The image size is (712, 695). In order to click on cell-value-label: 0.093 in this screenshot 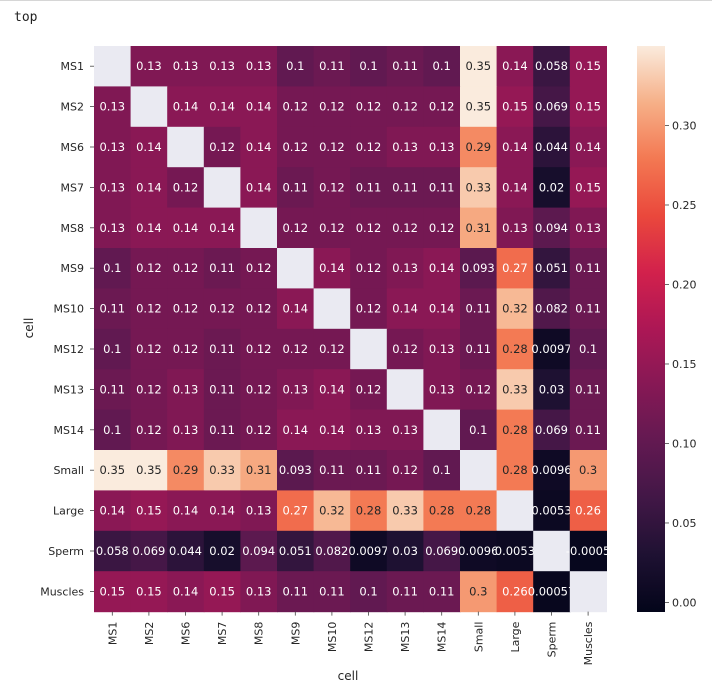, I will do `click(295, 470)`.